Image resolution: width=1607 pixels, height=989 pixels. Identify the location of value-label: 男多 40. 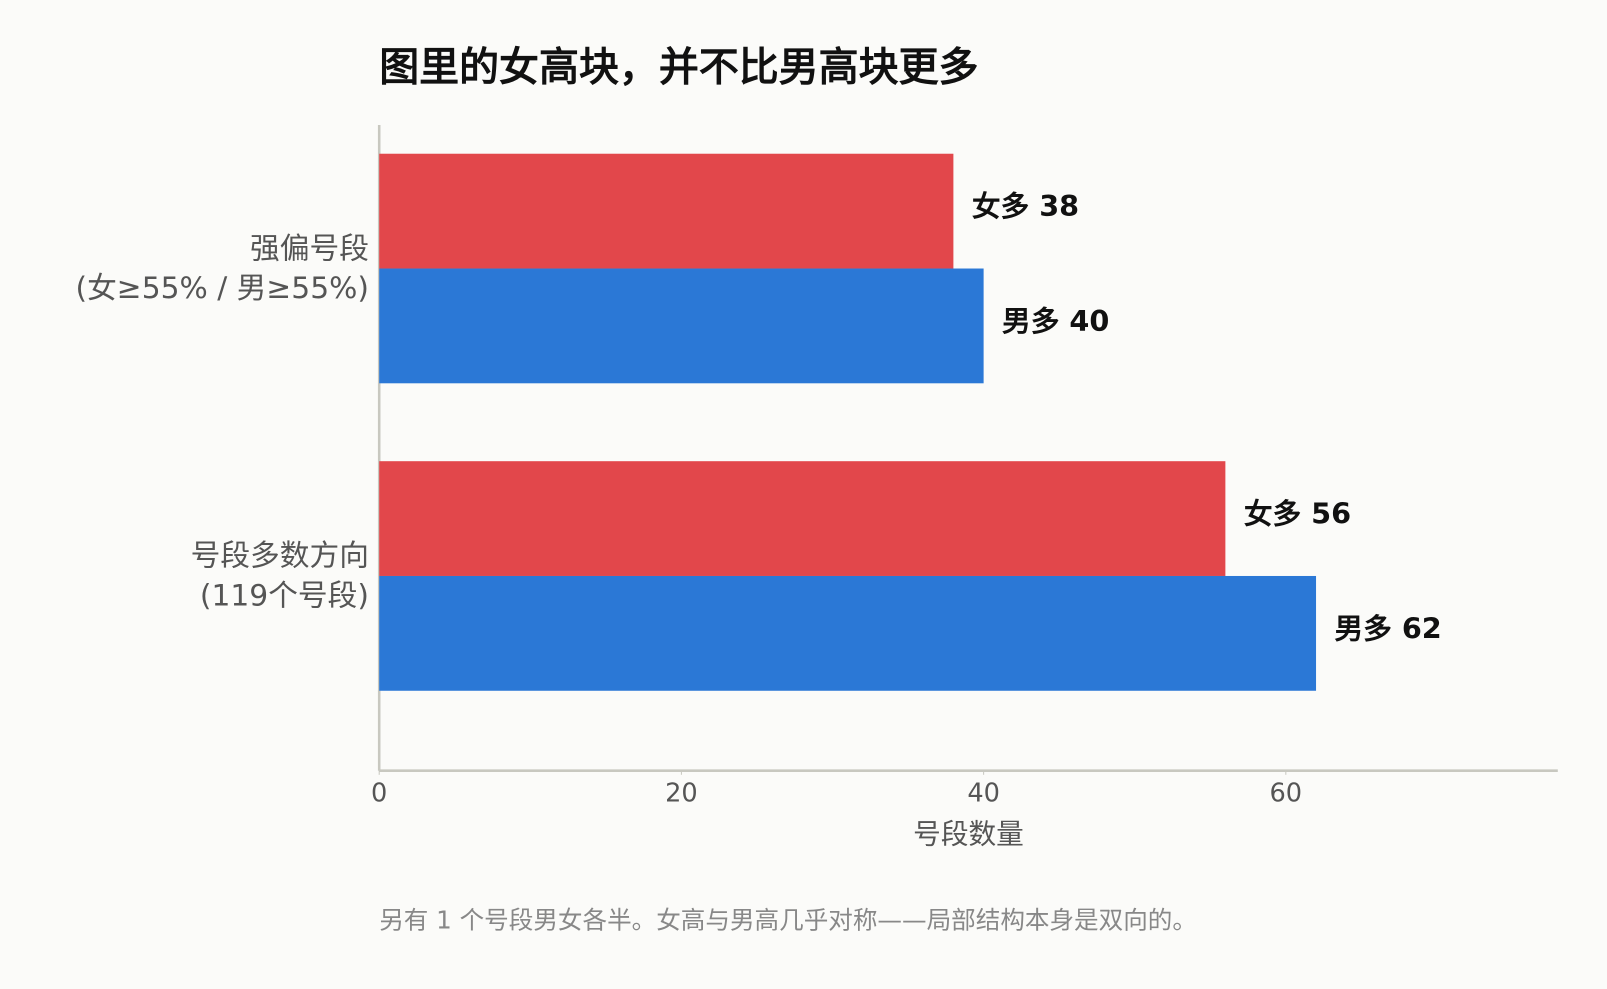
(1055, 321).